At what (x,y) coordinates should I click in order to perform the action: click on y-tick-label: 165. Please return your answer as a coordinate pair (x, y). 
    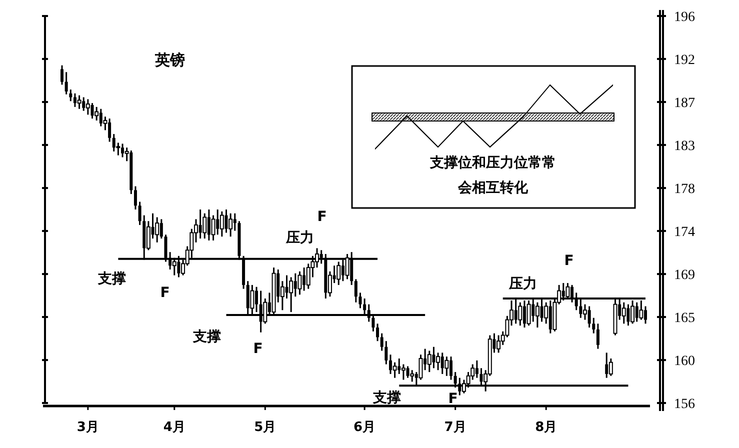
    Looking at the image, I should click on (684, 318).